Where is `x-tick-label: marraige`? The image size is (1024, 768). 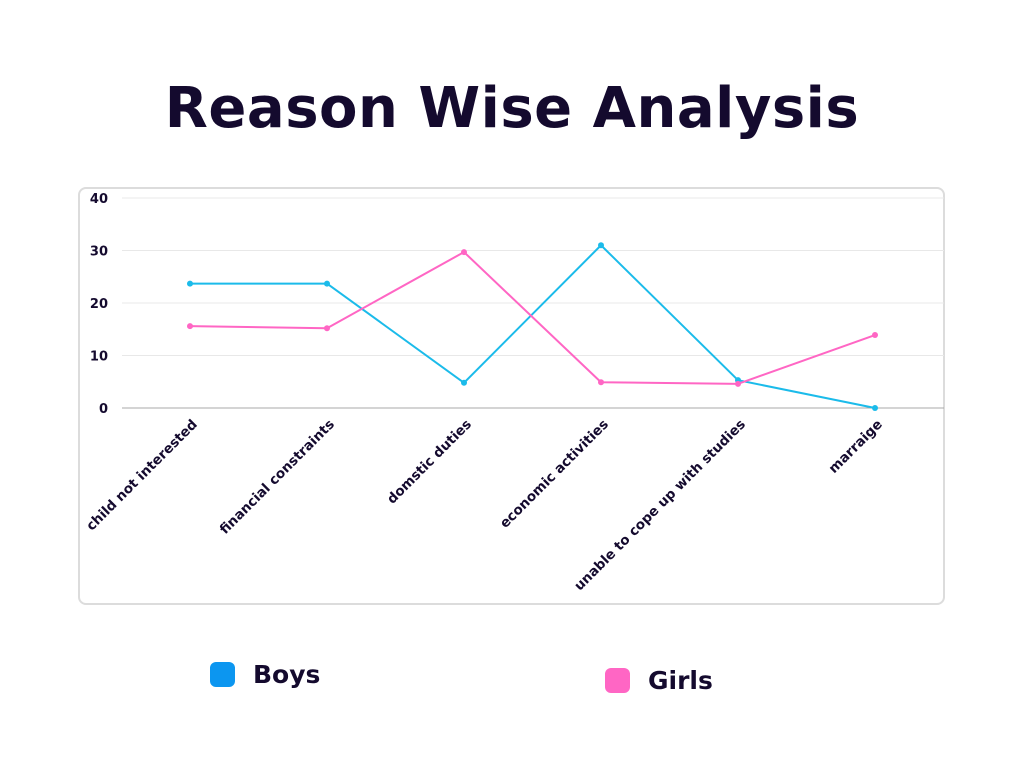
x-tick-label: marraige is located at coordinates (856, 447).